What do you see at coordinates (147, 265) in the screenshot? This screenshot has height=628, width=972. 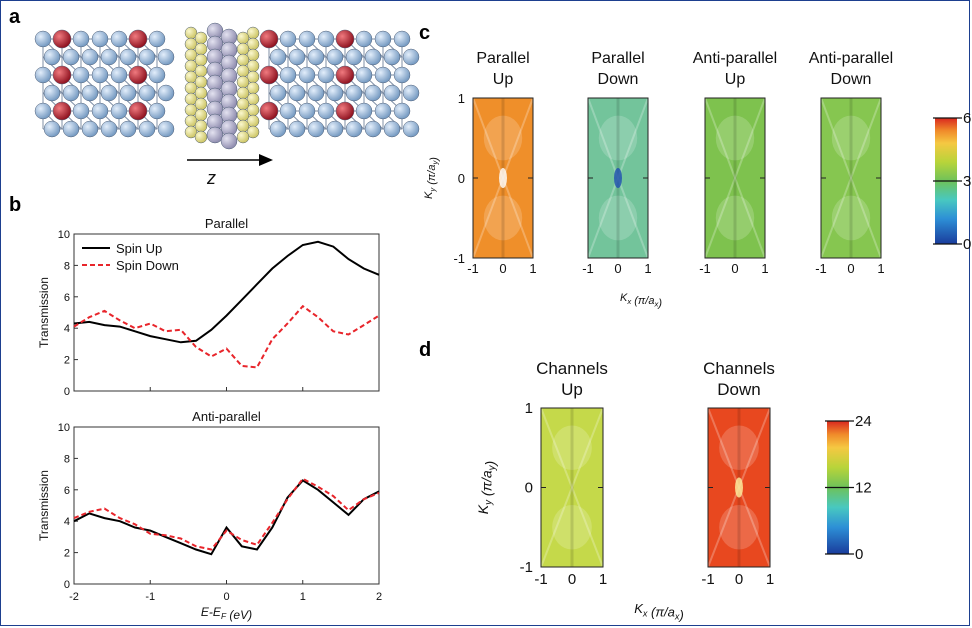 I see `legend-label: Spin Down` at bounding box center [147, 265].